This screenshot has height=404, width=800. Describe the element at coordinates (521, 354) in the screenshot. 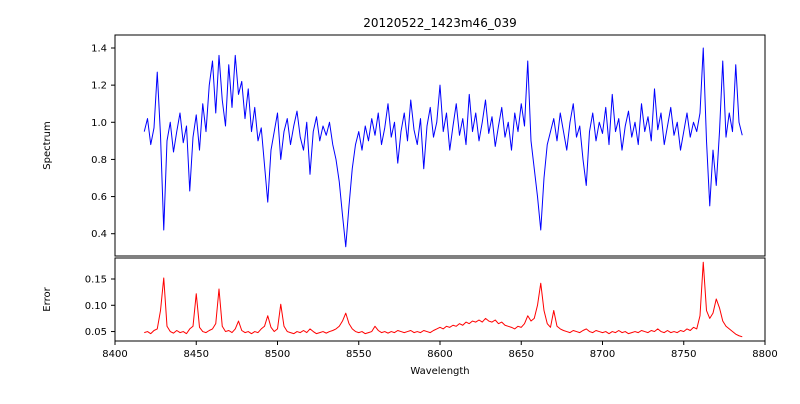

I see `x-tick-label: 8650` at that location.